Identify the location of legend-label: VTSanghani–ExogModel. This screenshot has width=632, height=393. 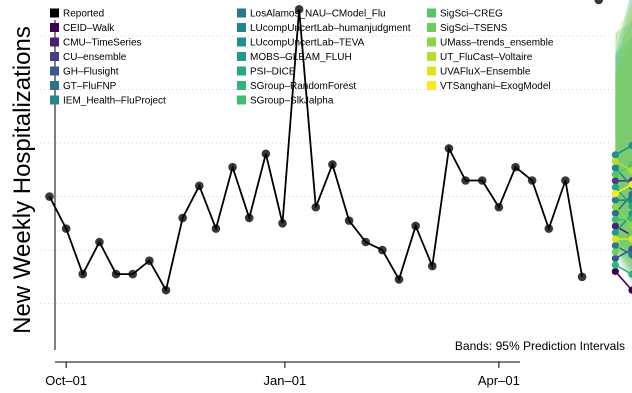
(495, 86).